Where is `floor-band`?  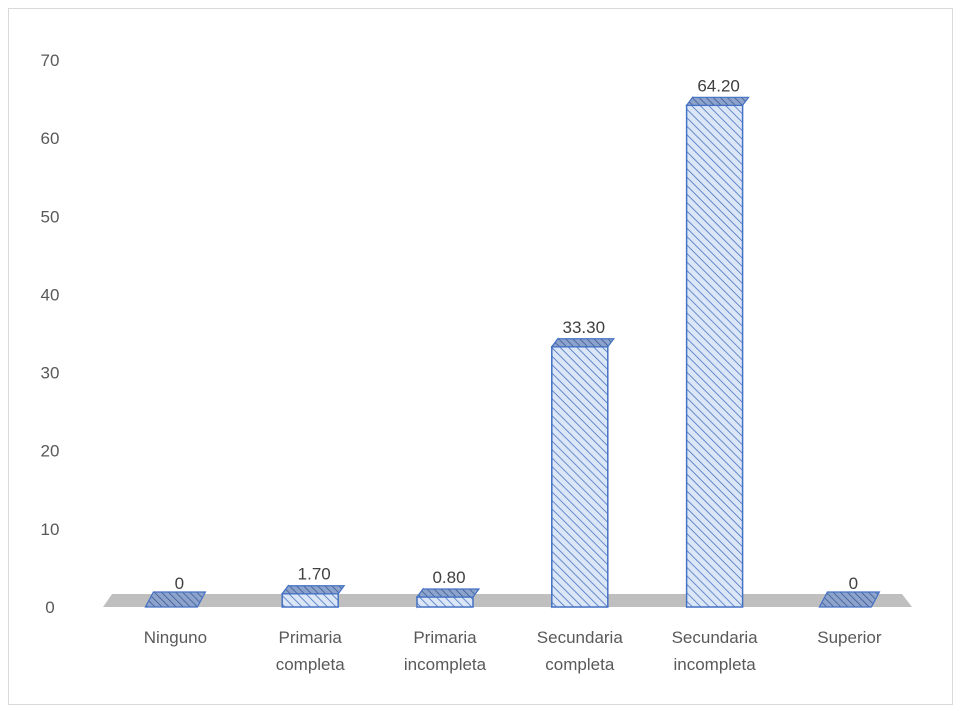 floor-band is located at coordinates (507, 600).